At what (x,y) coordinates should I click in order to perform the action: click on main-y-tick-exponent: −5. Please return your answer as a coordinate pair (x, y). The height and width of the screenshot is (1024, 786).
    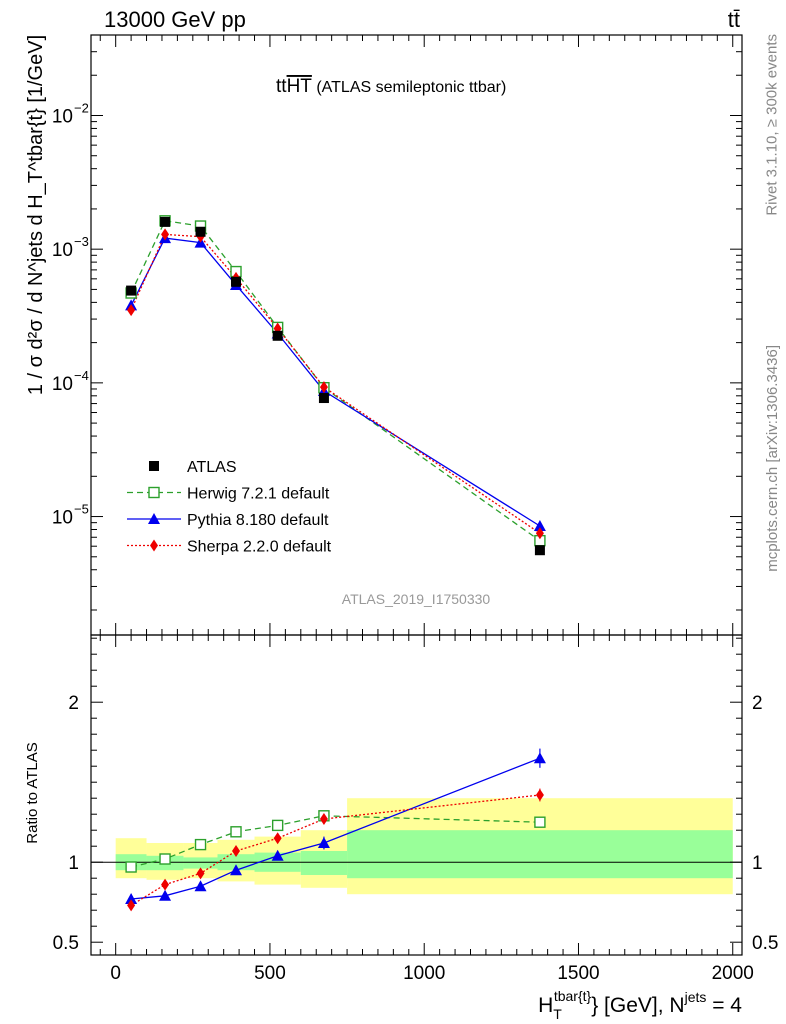
    Looking at the image, I should click on (81, 509).